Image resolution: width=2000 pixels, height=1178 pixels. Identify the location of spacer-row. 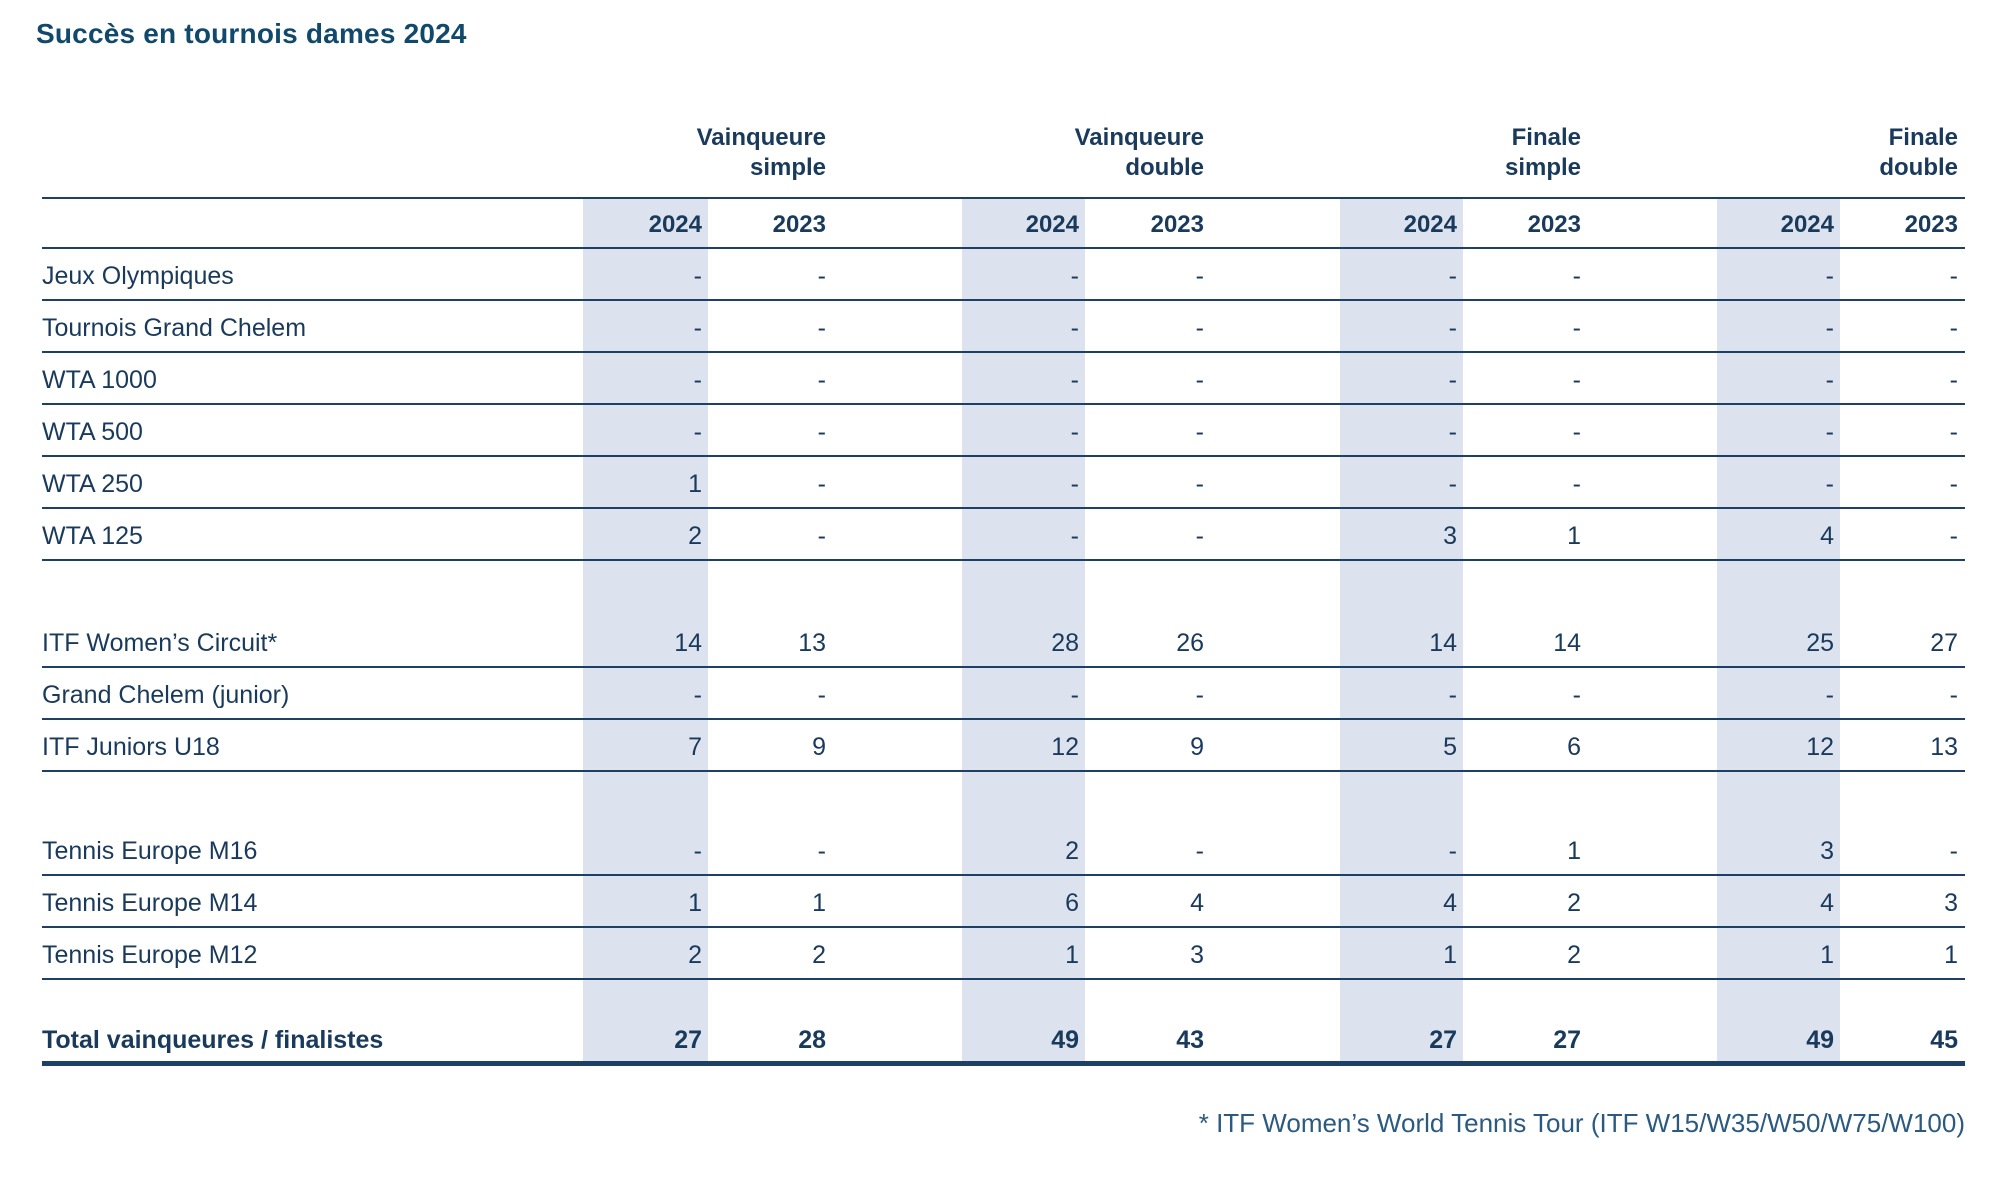
(1003, 588).